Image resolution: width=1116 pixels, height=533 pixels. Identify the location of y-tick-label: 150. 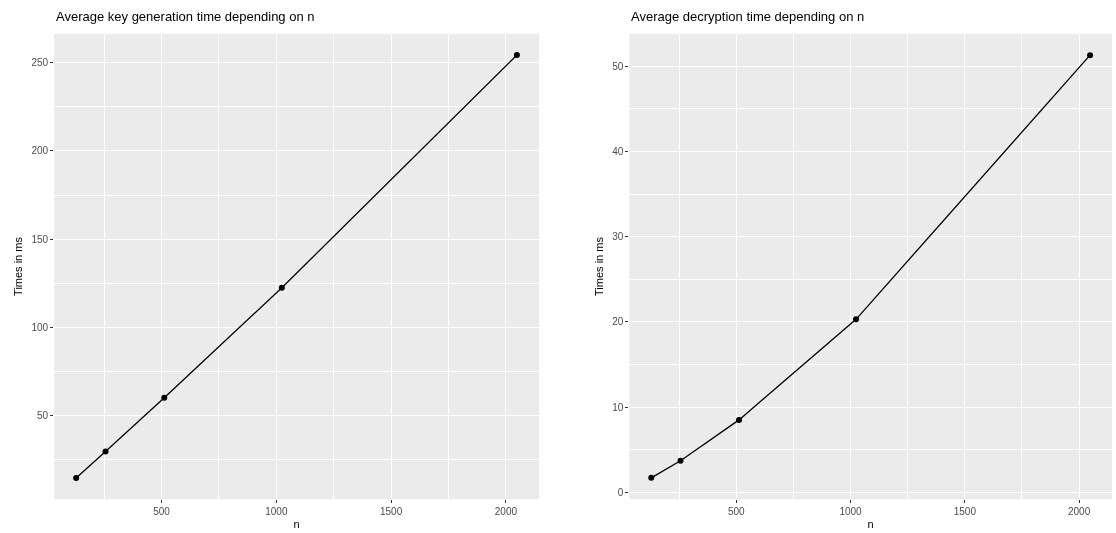
(40, 239).